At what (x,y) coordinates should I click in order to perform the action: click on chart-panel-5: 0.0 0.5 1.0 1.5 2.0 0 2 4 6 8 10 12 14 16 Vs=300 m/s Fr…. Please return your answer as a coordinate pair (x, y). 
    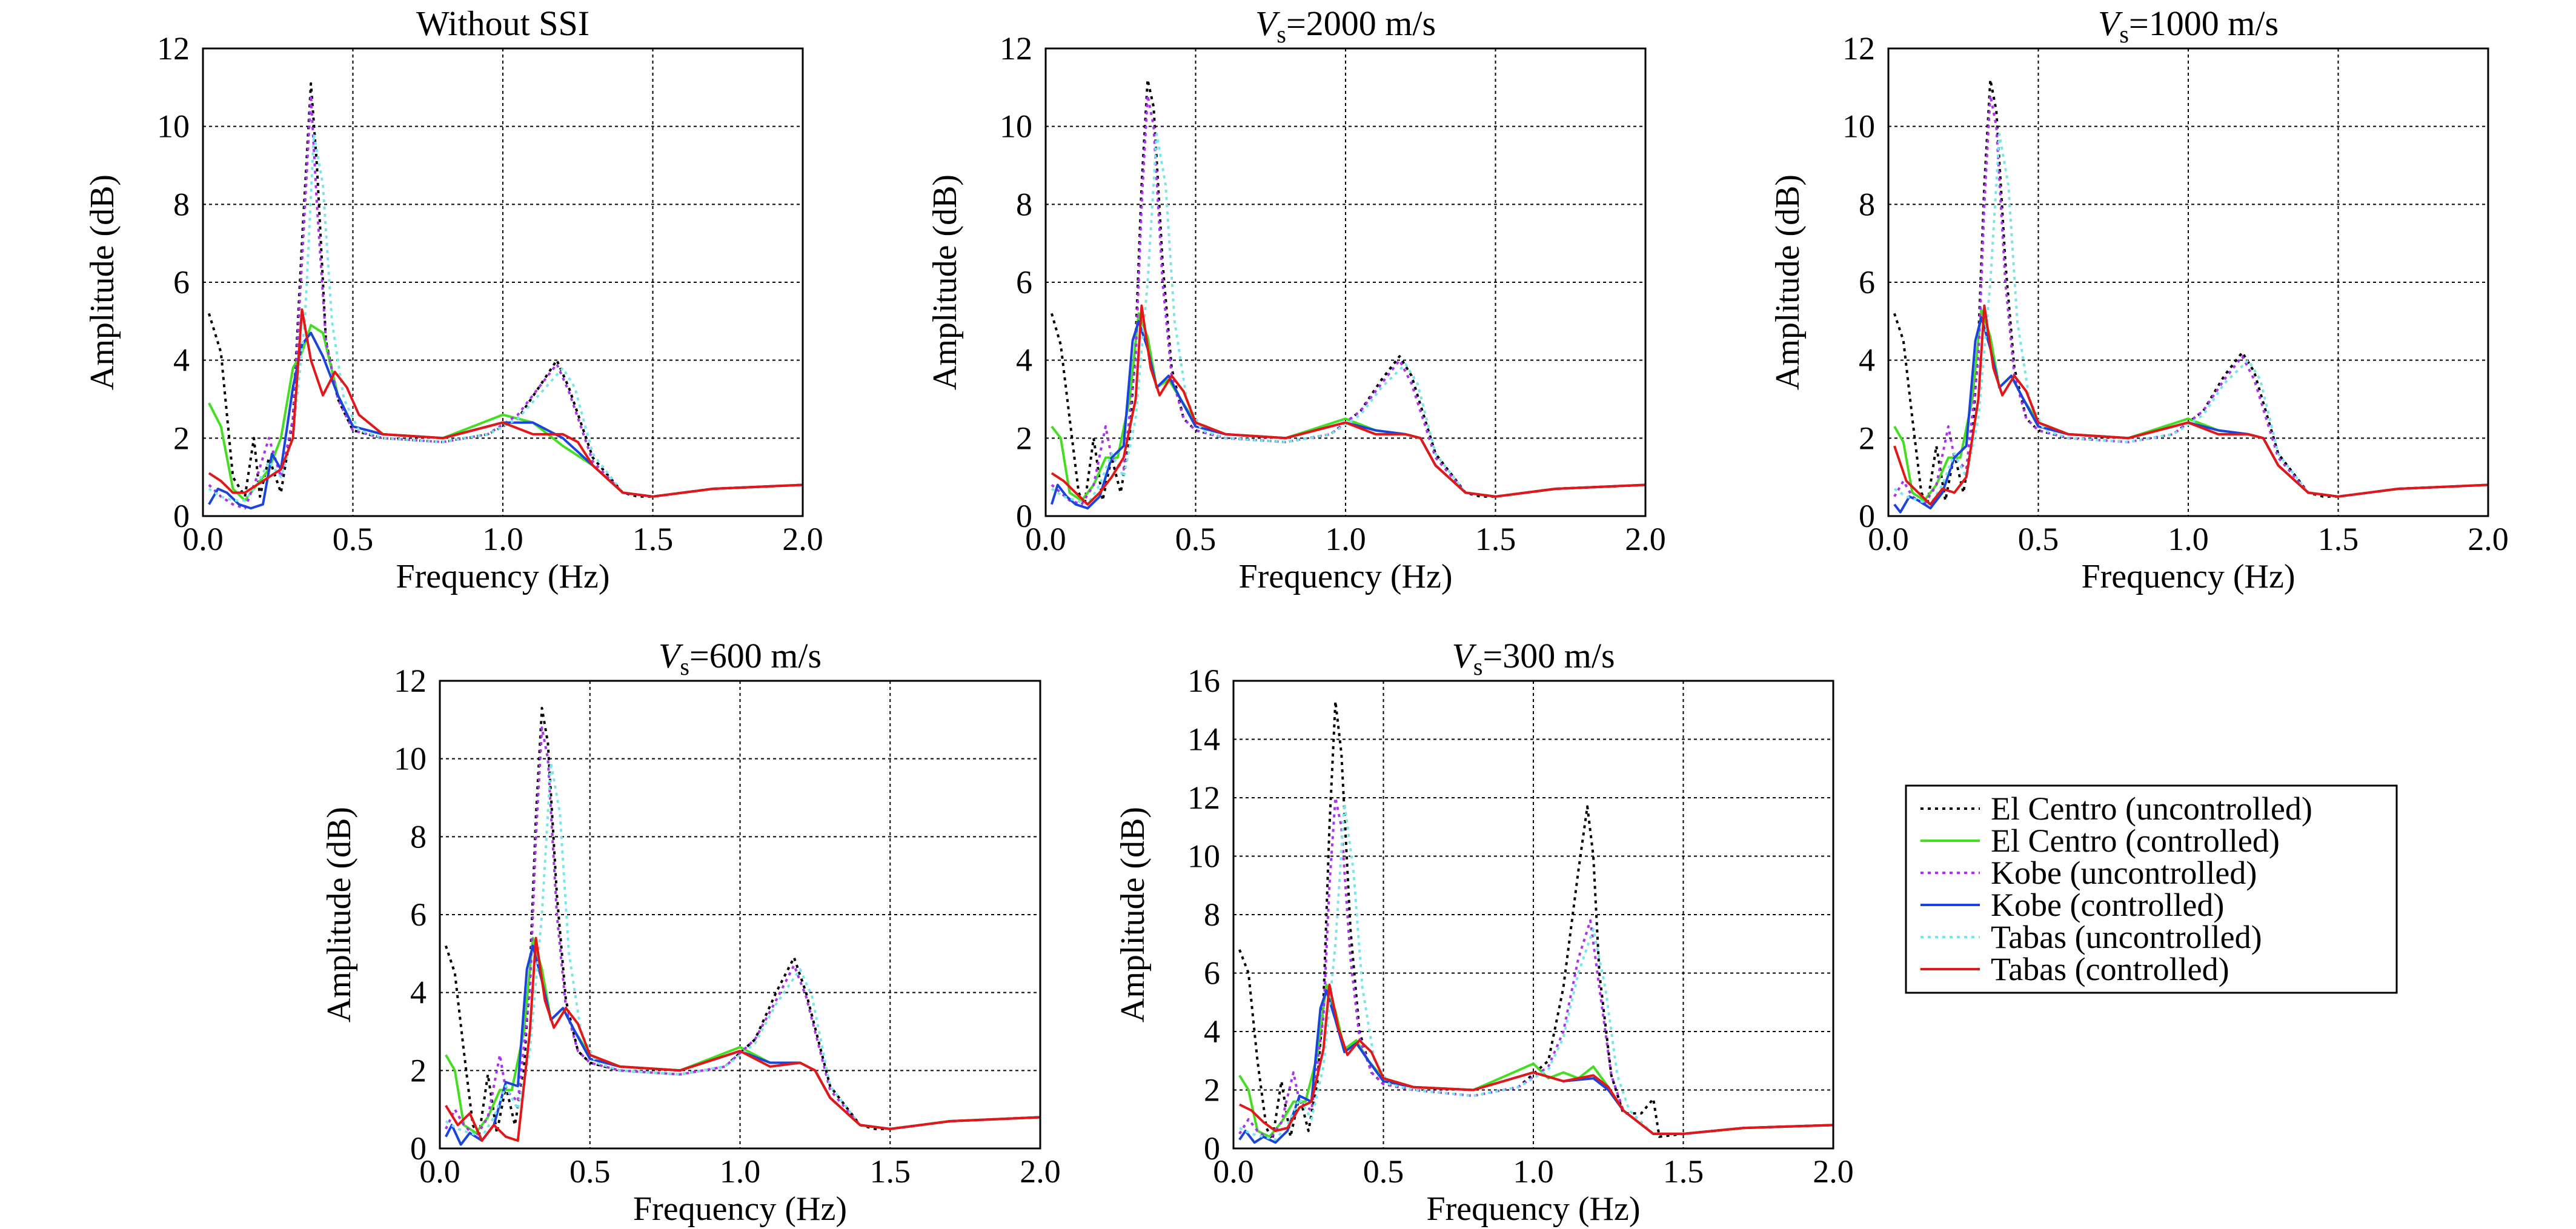
    Looking at the image, I should click on (1484, 932).